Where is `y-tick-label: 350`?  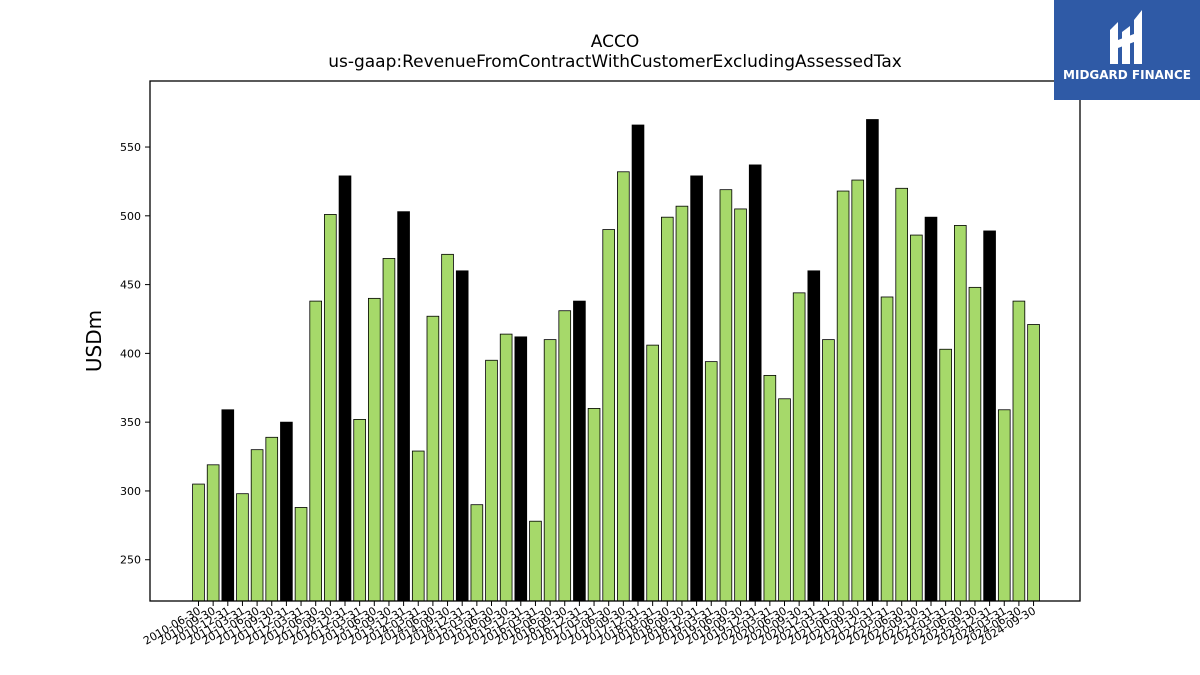 y-tick-label: 350 is located at coordinates (130, 422).